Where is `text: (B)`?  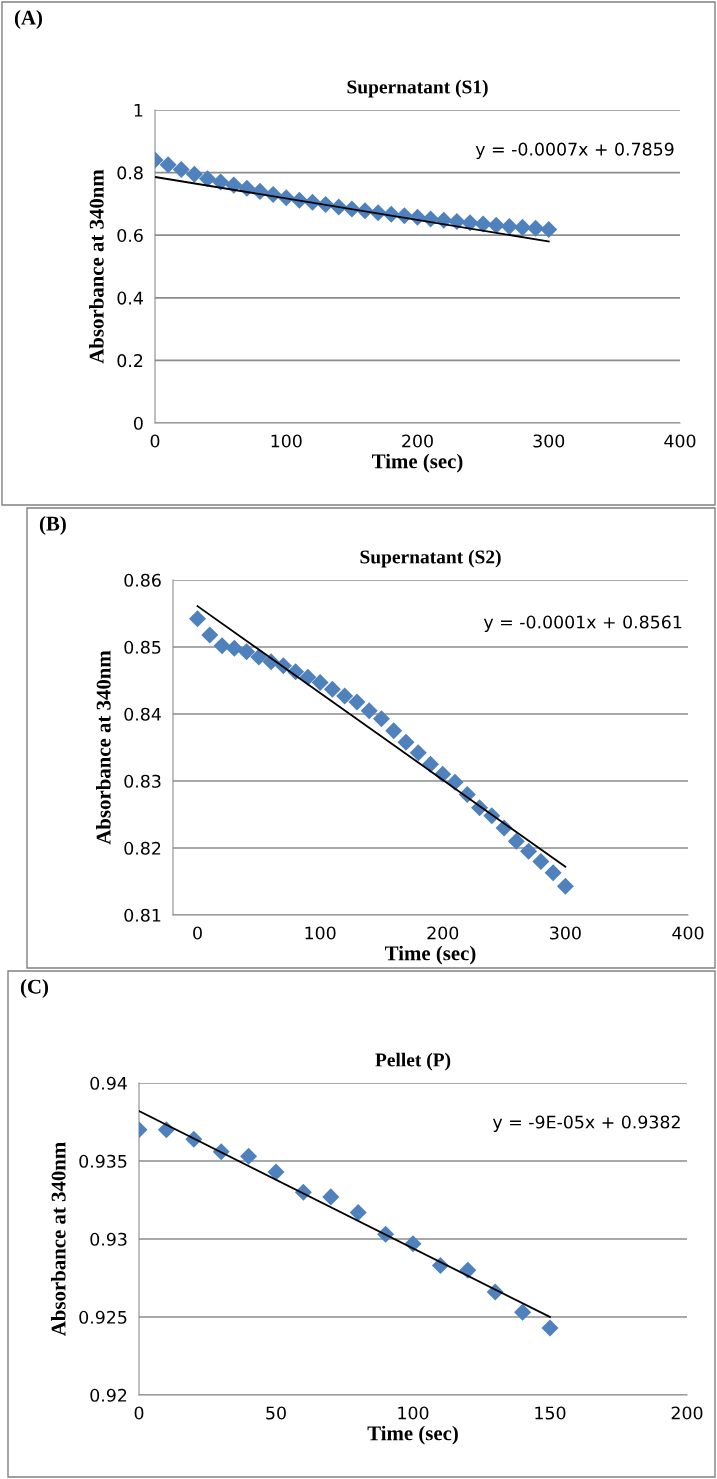
text: (B) is located at coordinates (52, 525).